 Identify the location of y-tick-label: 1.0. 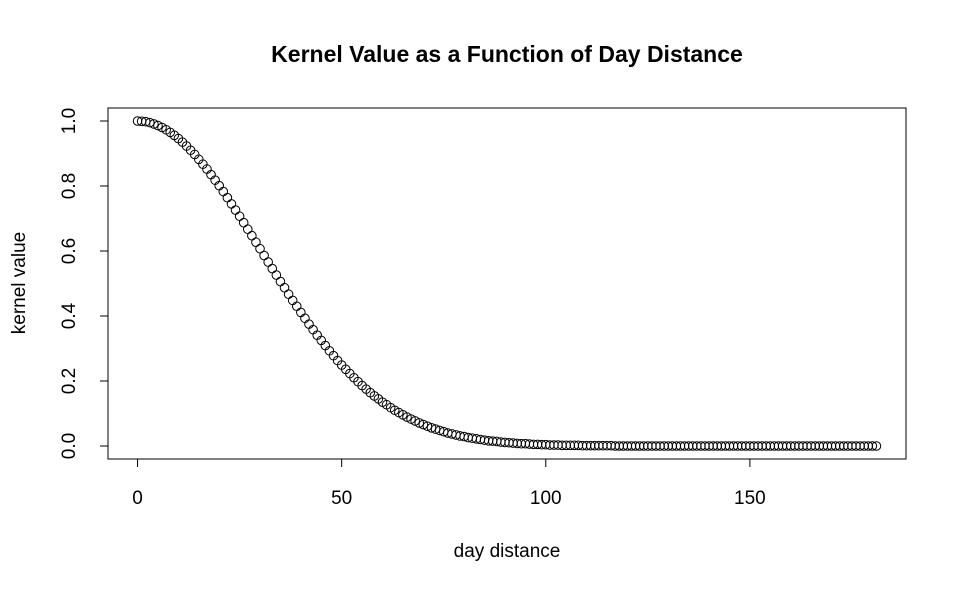
(69, 121).